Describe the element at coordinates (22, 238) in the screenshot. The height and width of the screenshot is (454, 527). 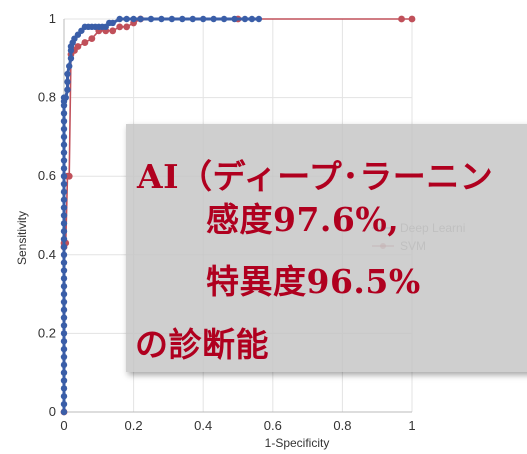
I see `y-axis-title: Sensitivity` at that location.